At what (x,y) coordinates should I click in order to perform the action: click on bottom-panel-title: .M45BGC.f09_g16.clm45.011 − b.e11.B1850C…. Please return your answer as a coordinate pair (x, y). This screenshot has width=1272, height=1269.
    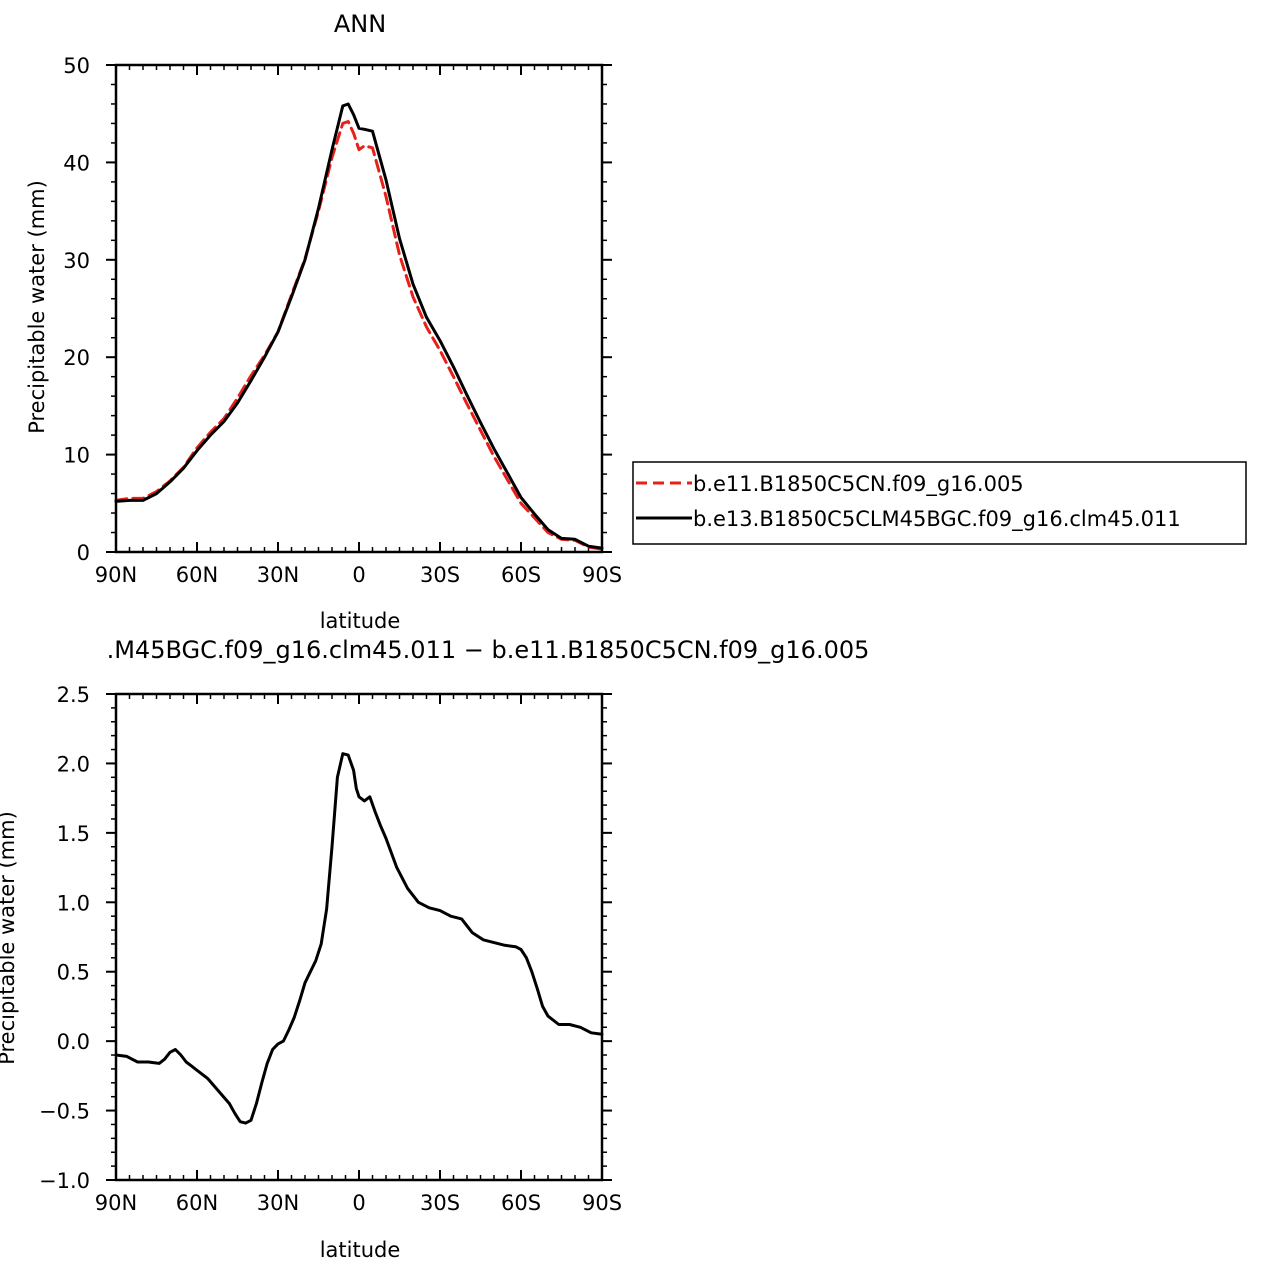
    Looking at the image, I should click on (488, 650).